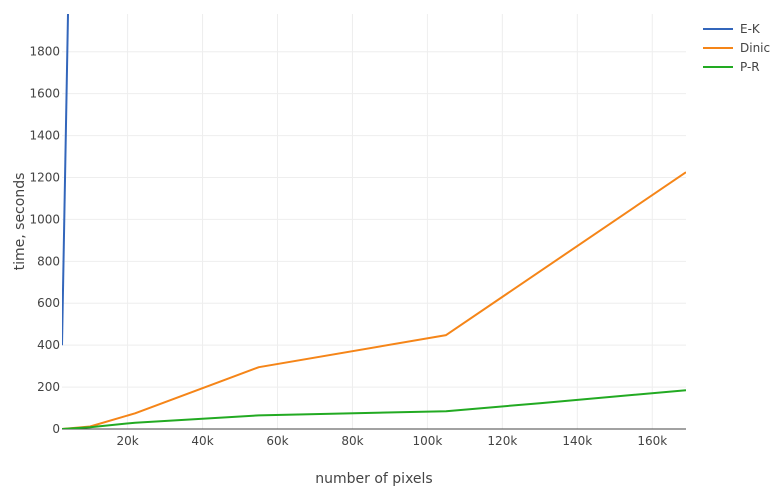 This screenshot has width=780, height=492. I want to click on legend-label: P-R, so click(750, 67).